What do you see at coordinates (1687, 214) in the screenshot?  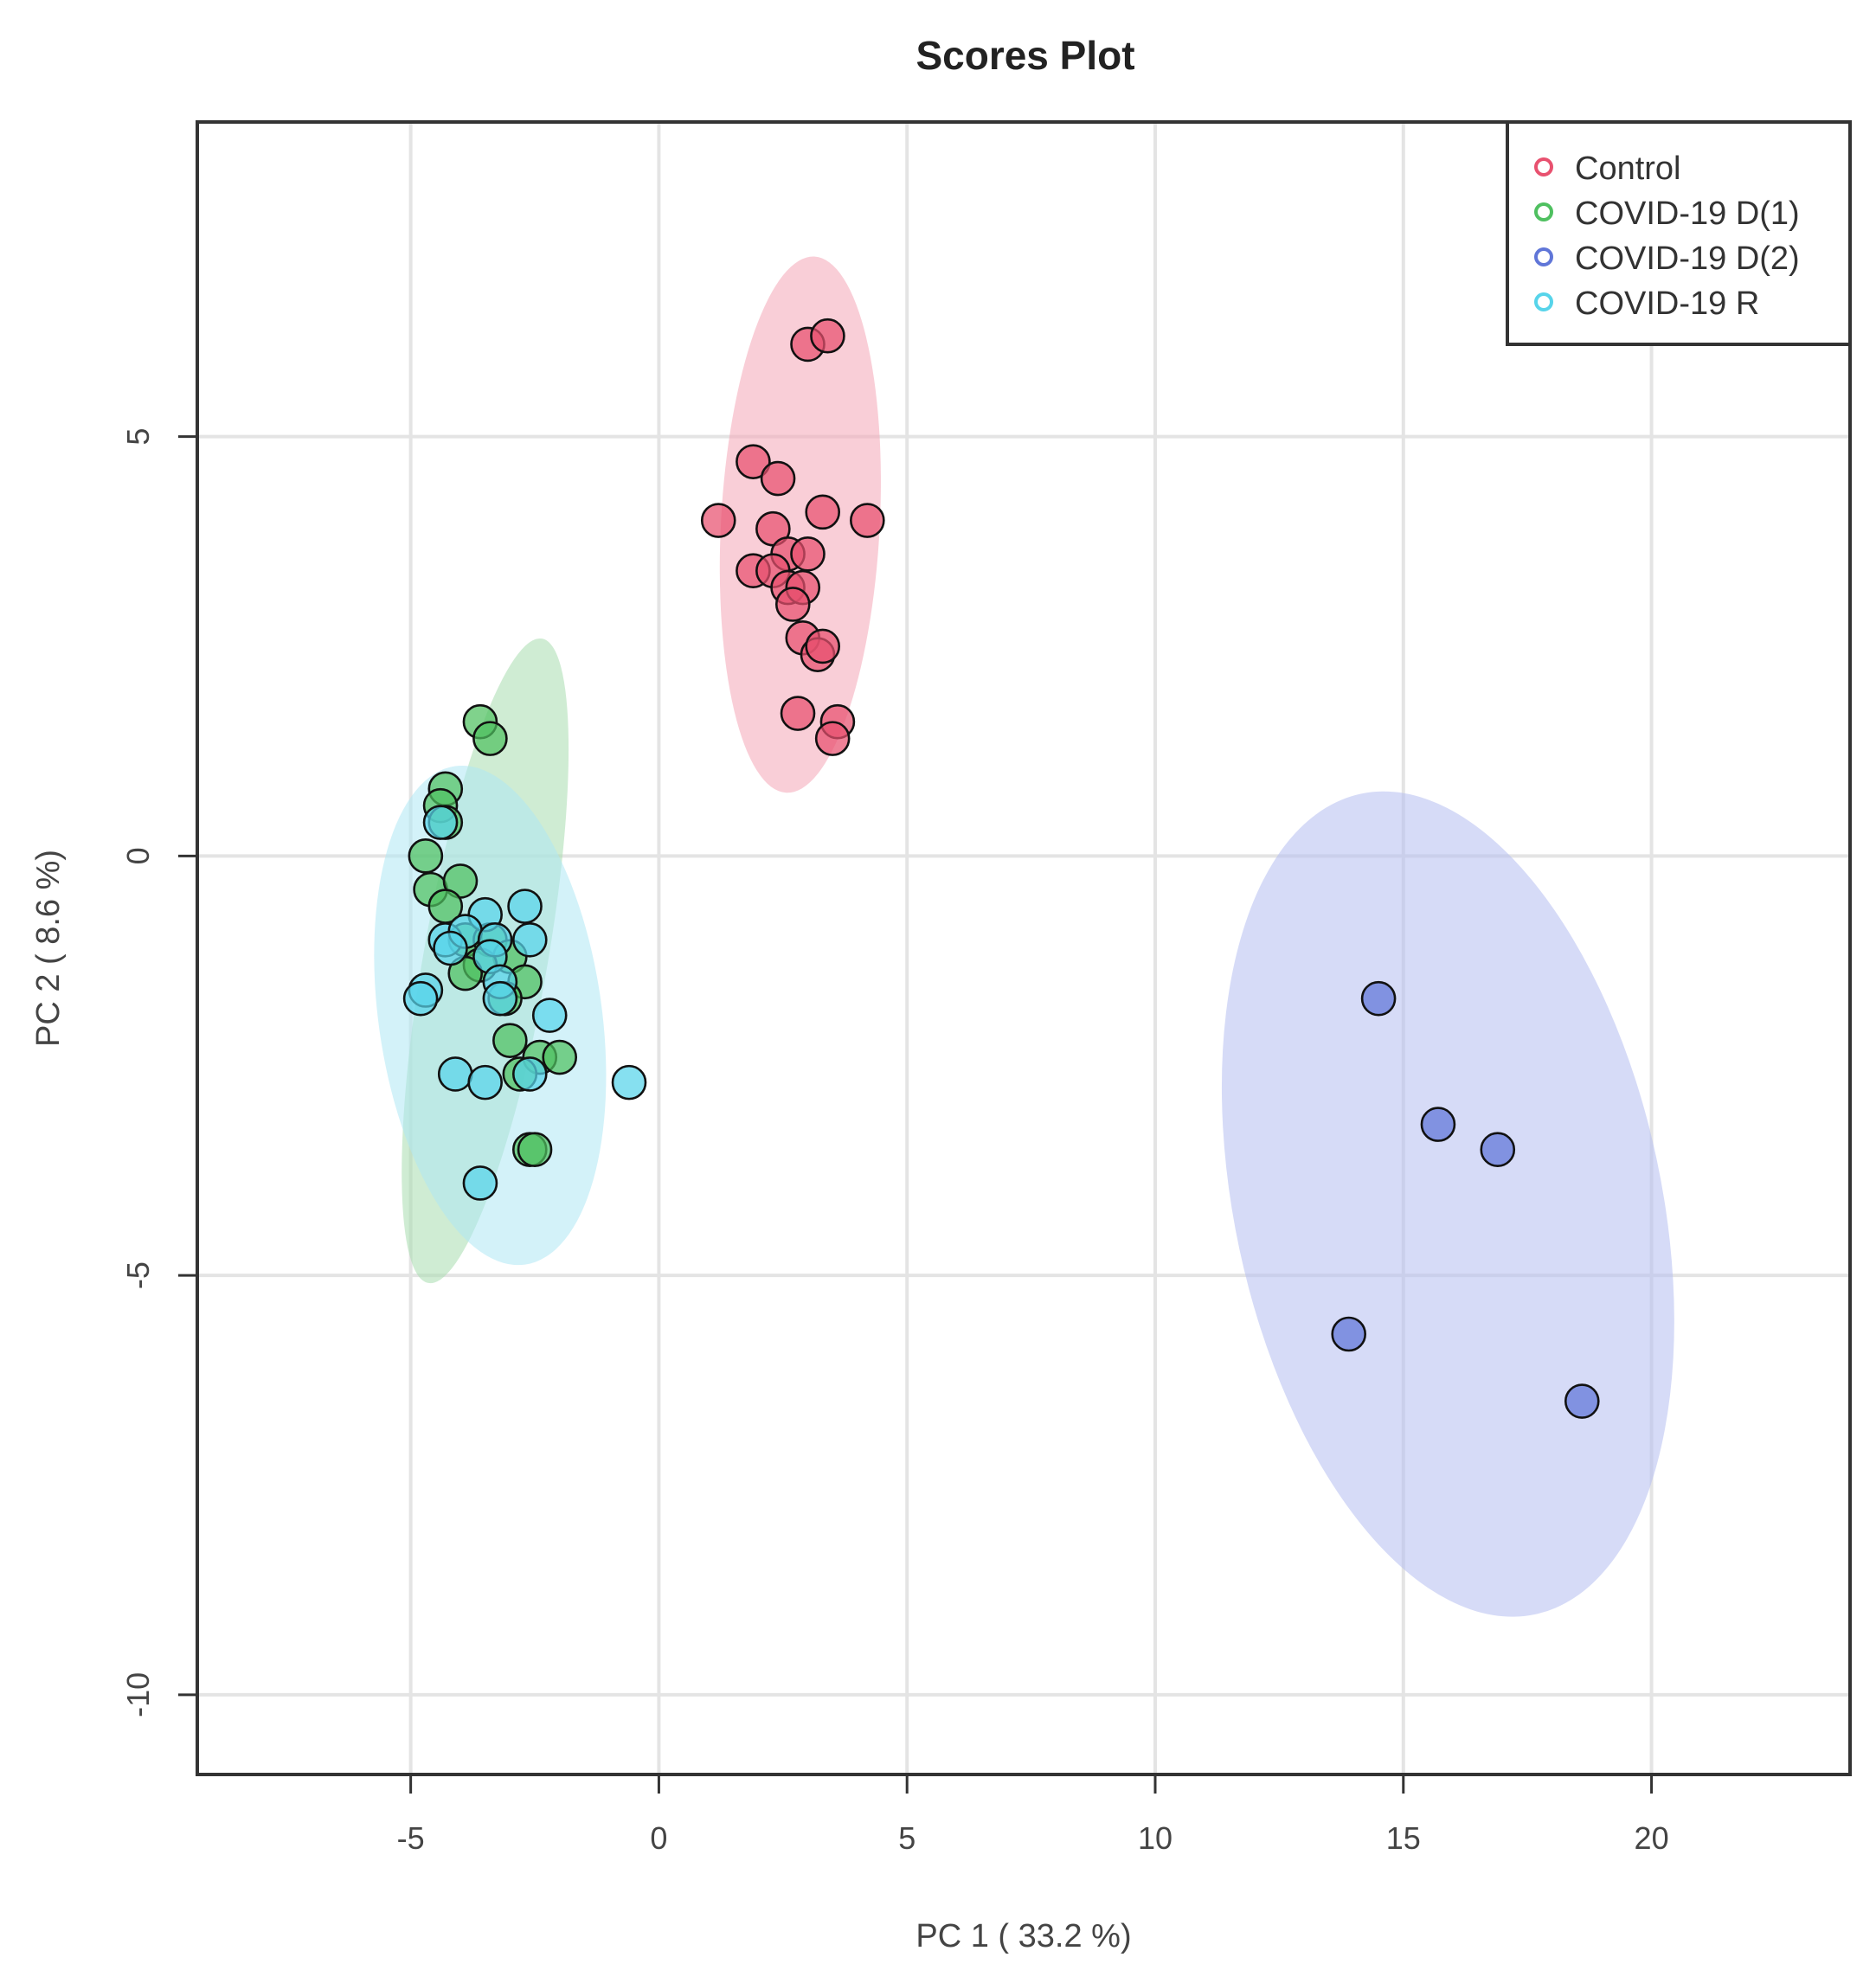 I see `legend-label-covid-19-d-1: COVID-19 D(1)` at bounding box center [1687, 214].